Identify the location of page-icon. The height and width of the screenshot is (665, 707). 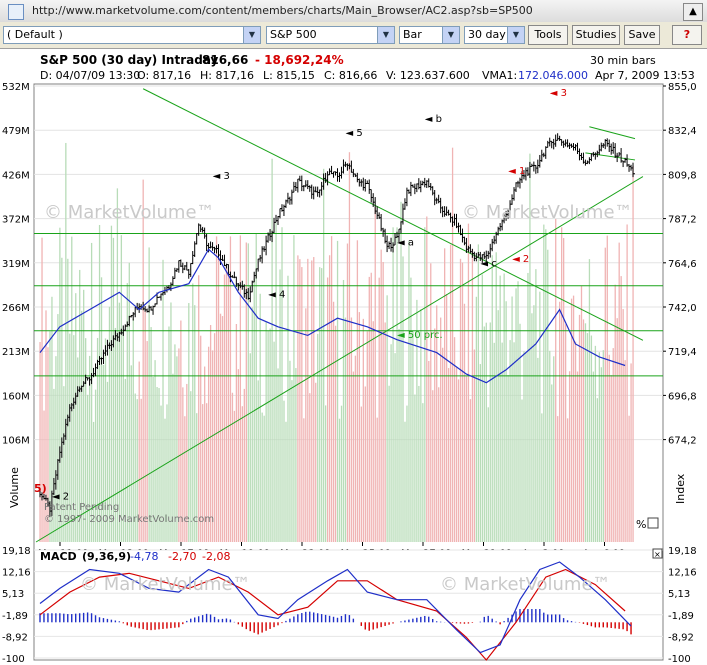
(16, 12).